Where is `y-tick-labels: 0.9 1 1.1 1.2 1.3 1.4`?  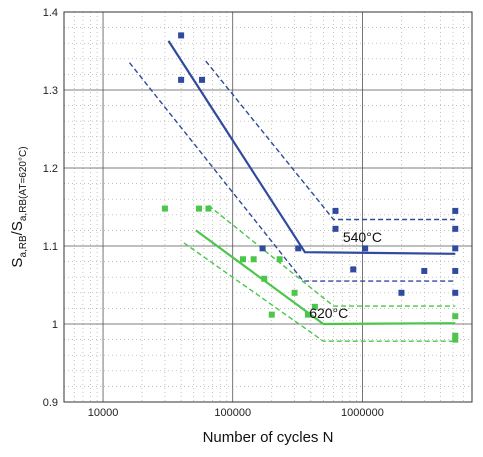 y-tick-labels: 0.9 1 1.1 1.2 1.3 1.4 is located at coordinates (50, 208).